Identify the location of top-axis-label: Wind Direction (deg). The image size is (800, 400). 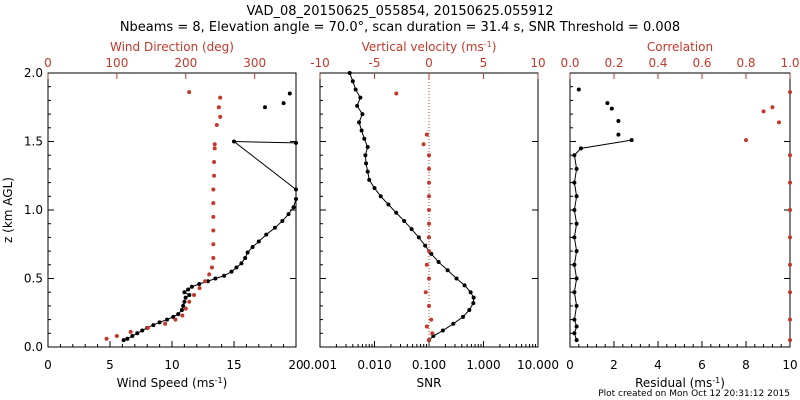
(172, 47).